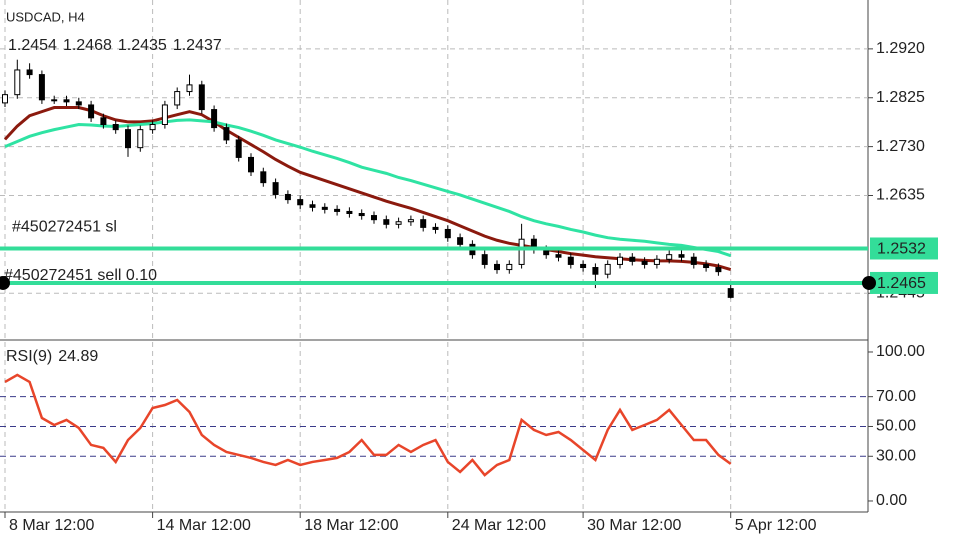 The height and width of the screenshot is (540, 960). I want to click on y-tick-label: 50.00, so click(896, 426).